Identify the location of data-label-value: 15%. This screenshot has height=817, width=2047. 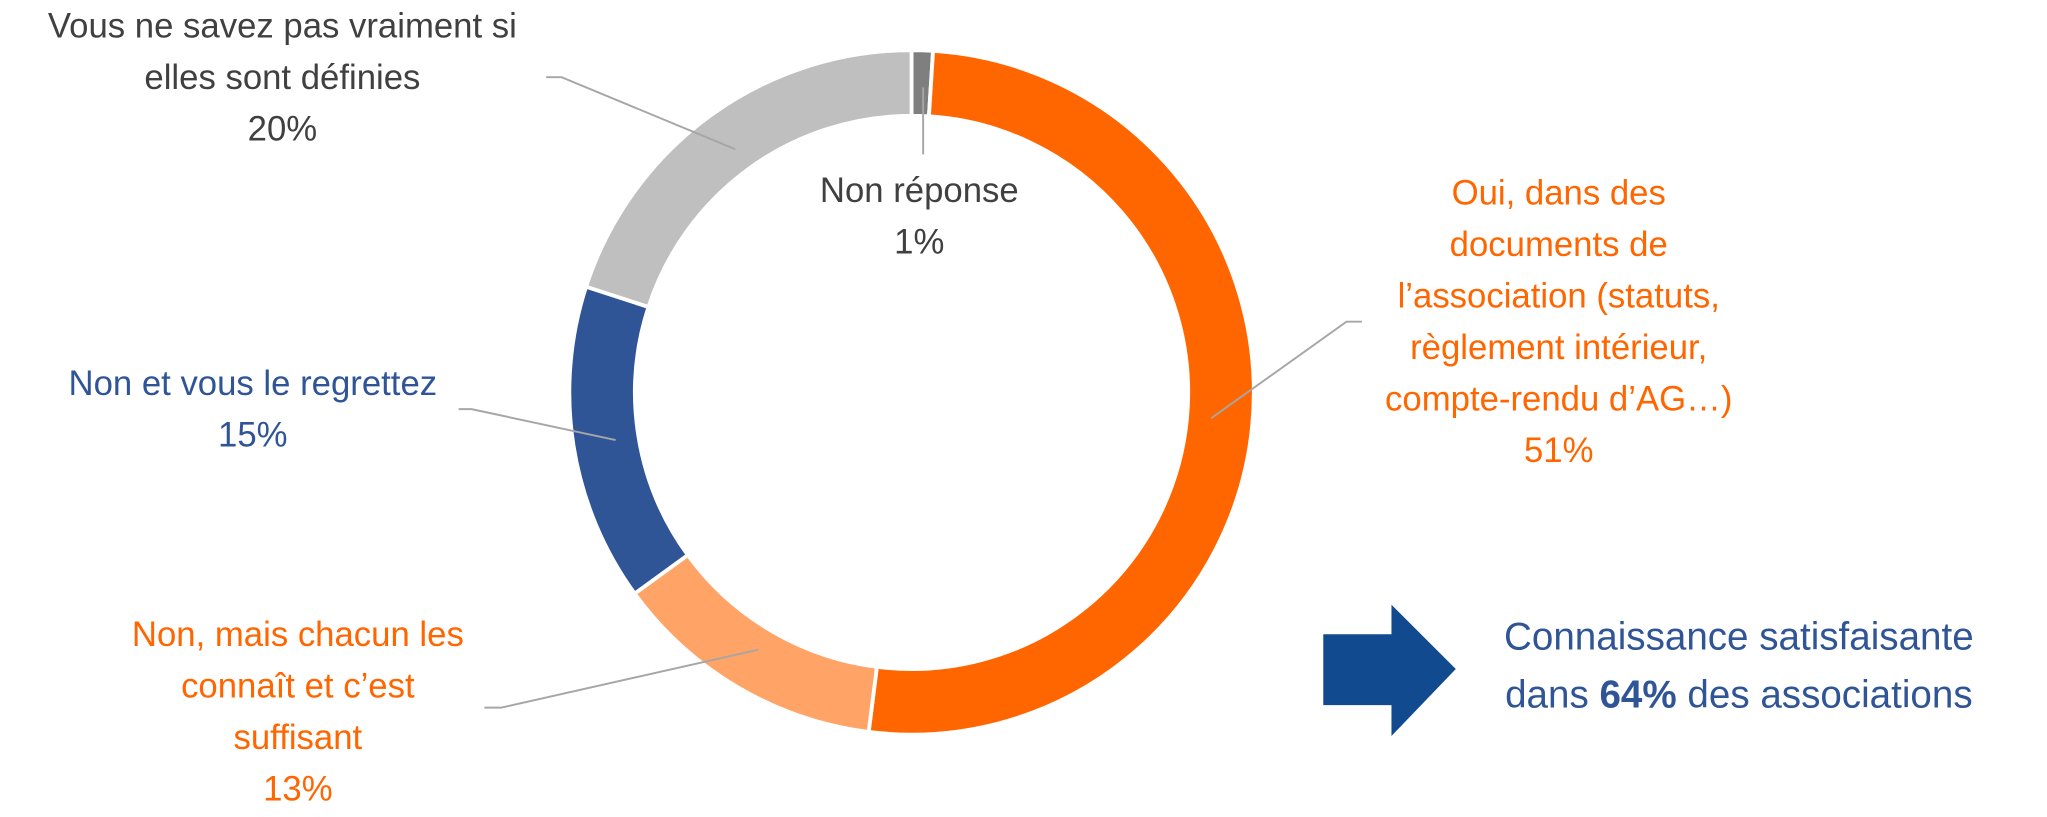
(252, 436).